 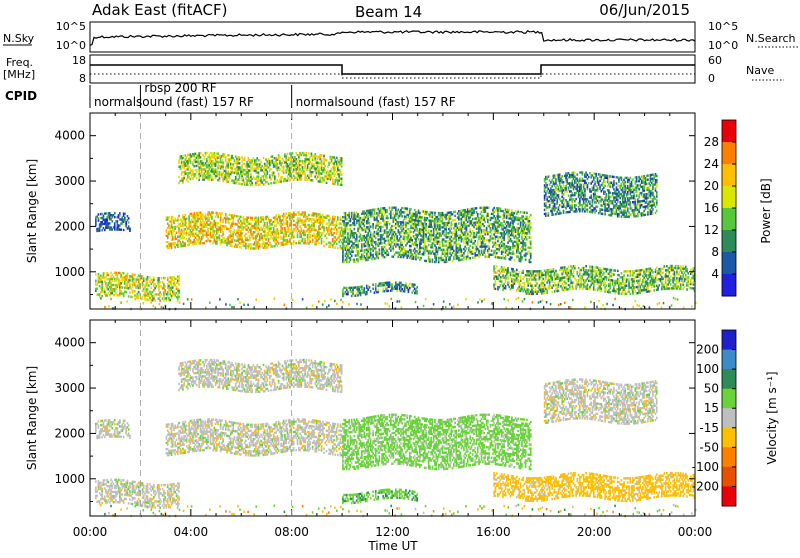 What do you see at coordinates (79, 60) in the screenshot?
I see `freq-tick-high: 18` at bounding box center [79, 60].